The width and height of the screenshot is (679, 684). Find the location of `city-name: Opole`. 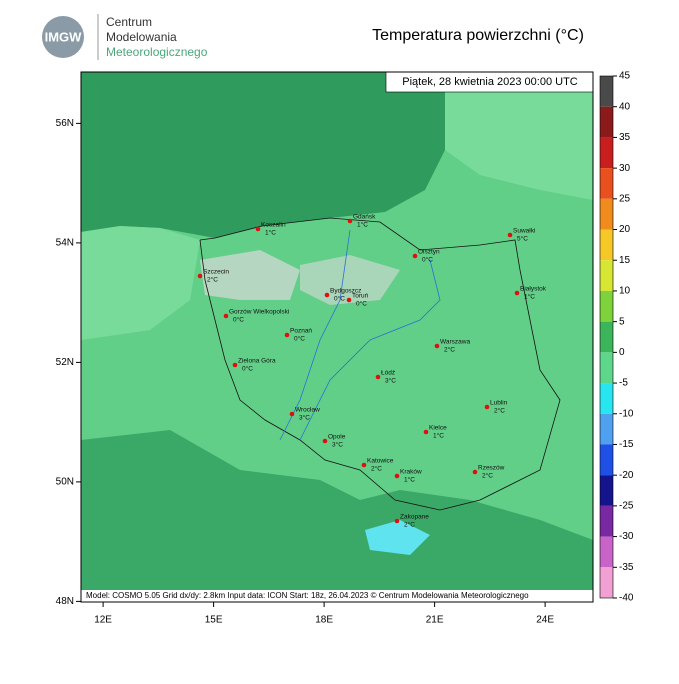

city-name: Opole is located at coordinates (337, 437).